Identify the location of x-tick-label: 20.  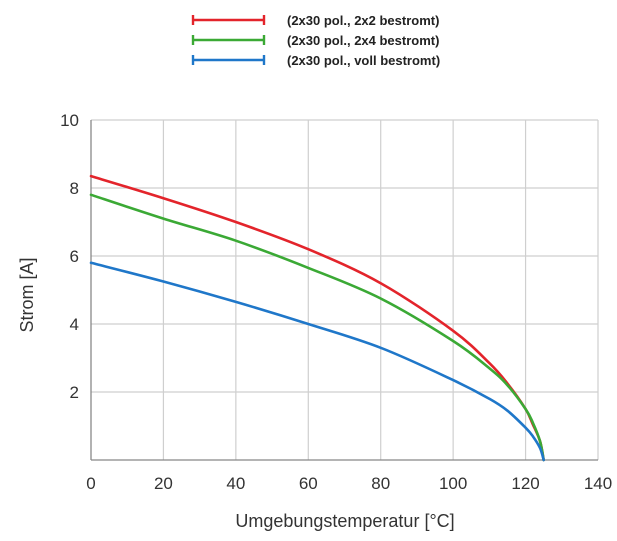
(163, 483).